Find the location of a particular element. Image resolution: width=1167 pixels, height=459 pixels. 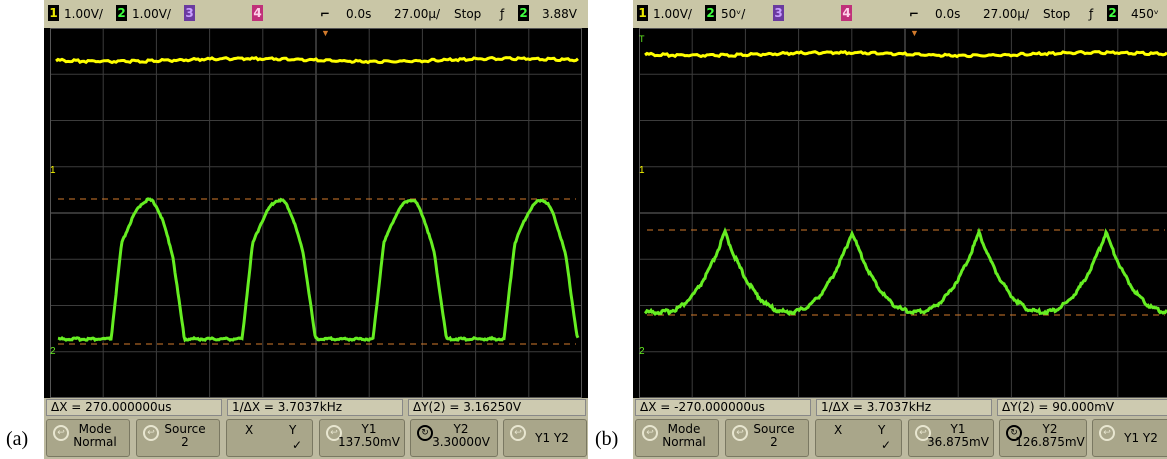

y1-softkey-value: 137.50mV is located at coordinates (369, 442).